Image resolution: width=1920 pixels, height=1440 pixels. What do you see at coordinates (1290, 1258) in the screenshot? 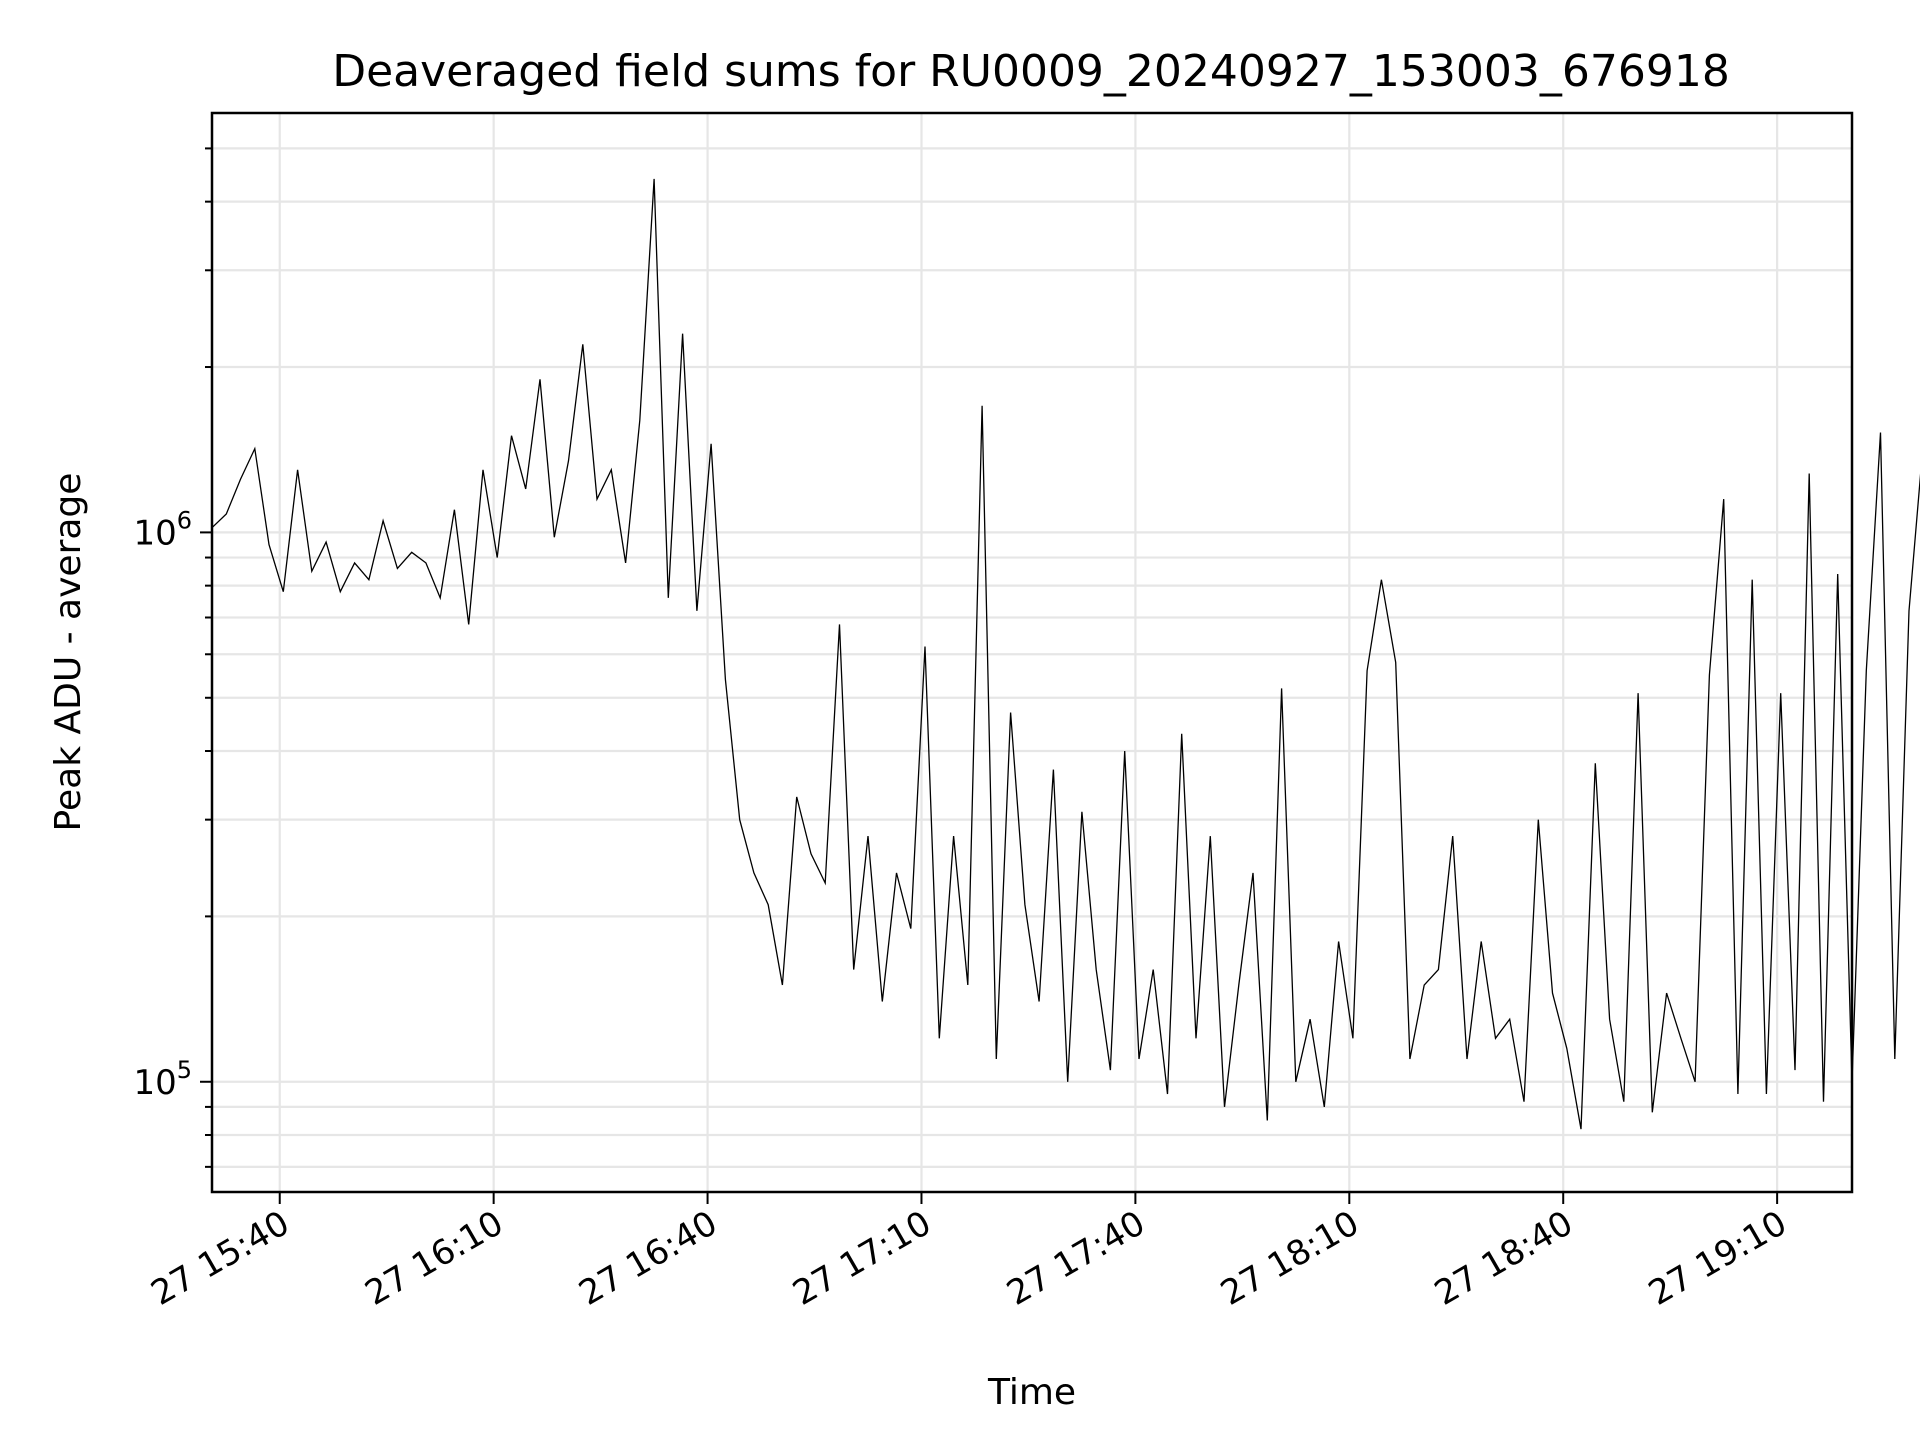
I see `x-tick-label: 27 18:10` at bounding box center [1290, 1258].